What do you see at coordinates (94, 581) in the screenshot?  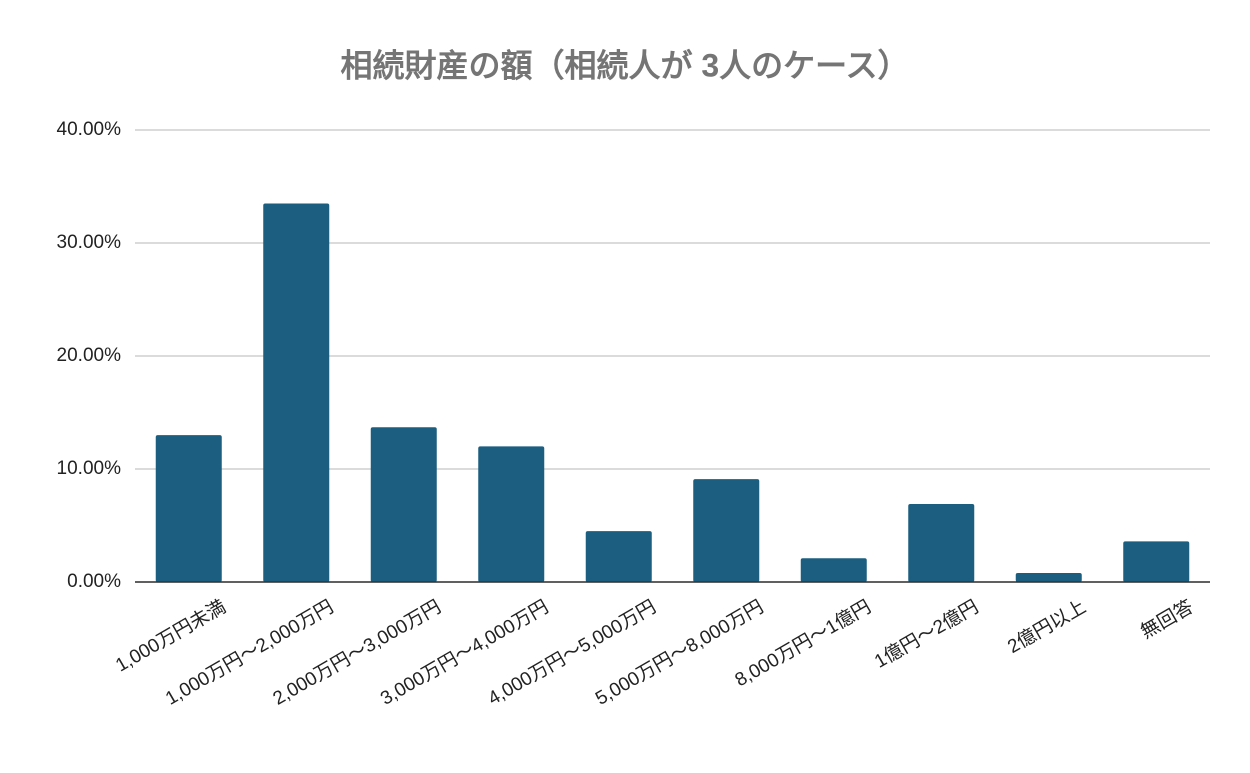 I see `y-tick-label: 0.00%` at bounding box center [94, 581].